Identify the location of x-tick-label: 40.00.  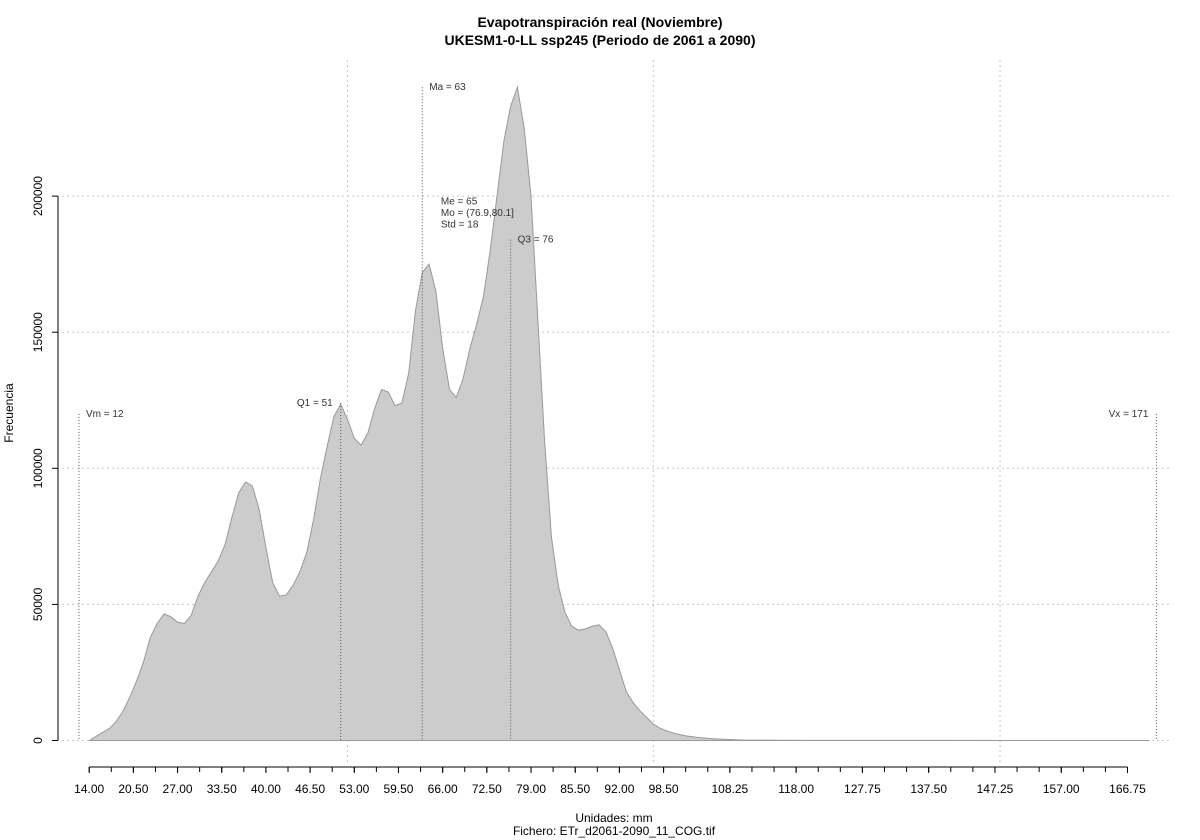
(266, 789).